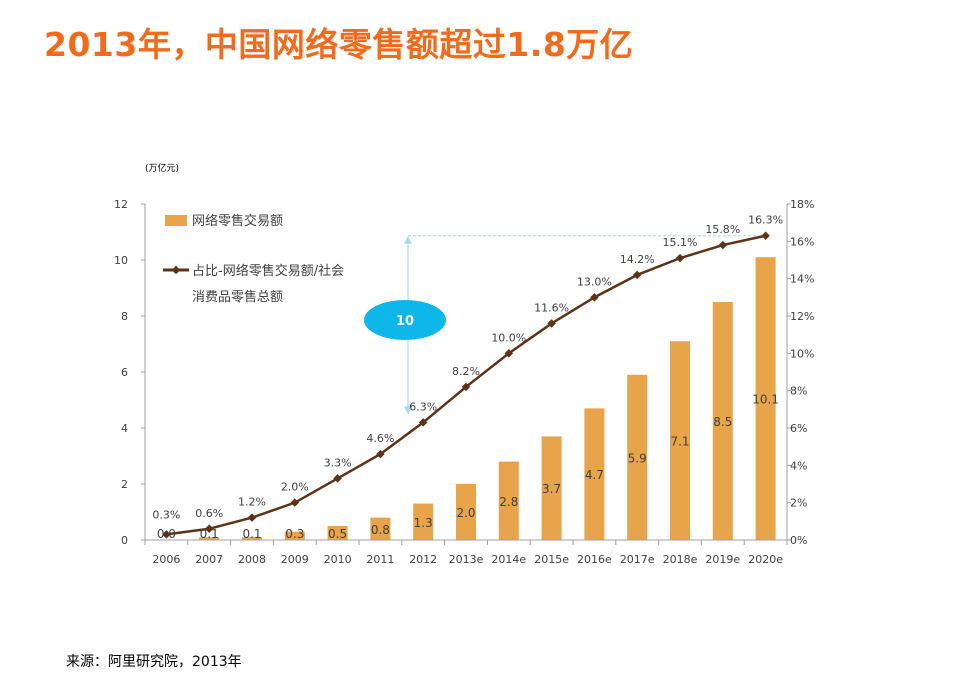 This screenshot has width=960, height=699. What do you see at coordinates (765, 220) in the screenshot?
I see `line-label: 16.3%` at bounding box center [765, 220].